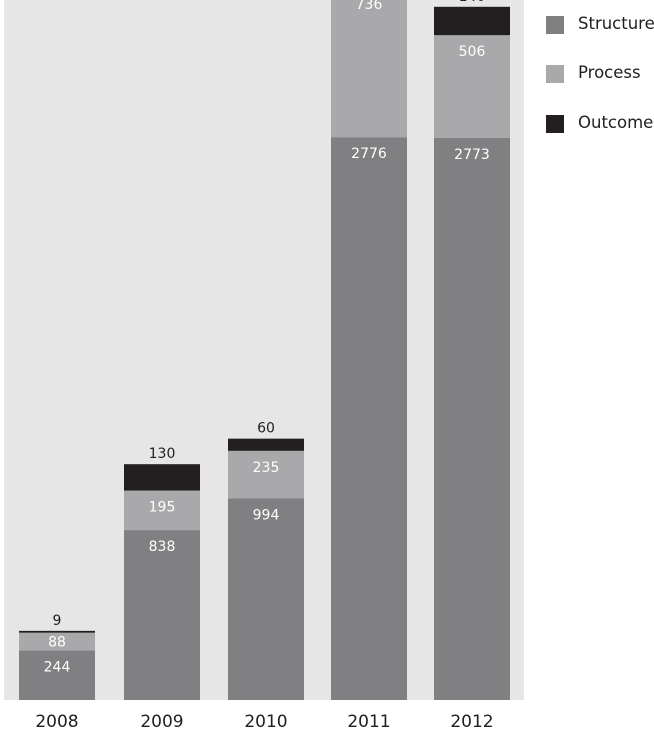 The image size is (654, 736). I want to click on bar-process-2008, so click(57, 641).